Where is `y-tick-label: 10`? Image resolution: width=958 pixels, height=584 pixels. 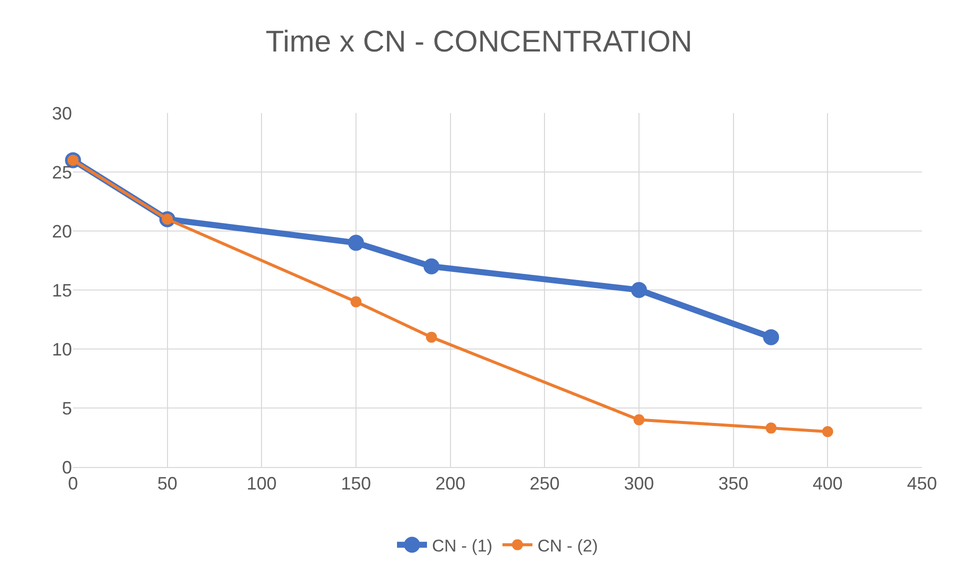
y-tick-label: 10 is located at coordinates (62, 349).